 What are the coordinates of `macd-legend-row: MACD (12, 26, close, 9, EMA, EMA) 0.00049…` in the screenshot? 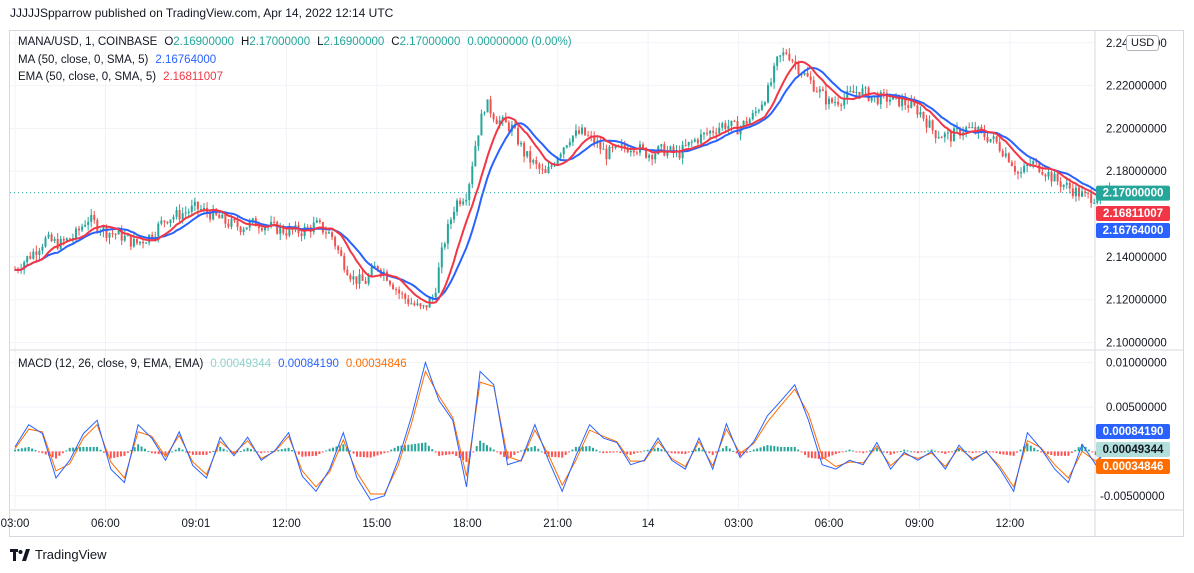 It's located at (212, 364).